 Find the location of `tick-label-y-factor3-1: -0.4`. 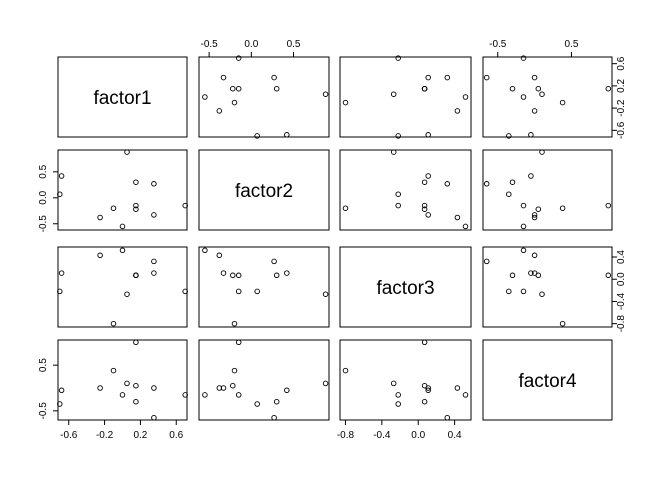

tick-label-y-factor3-1: -0.4 is located at coordinates (621, 301).